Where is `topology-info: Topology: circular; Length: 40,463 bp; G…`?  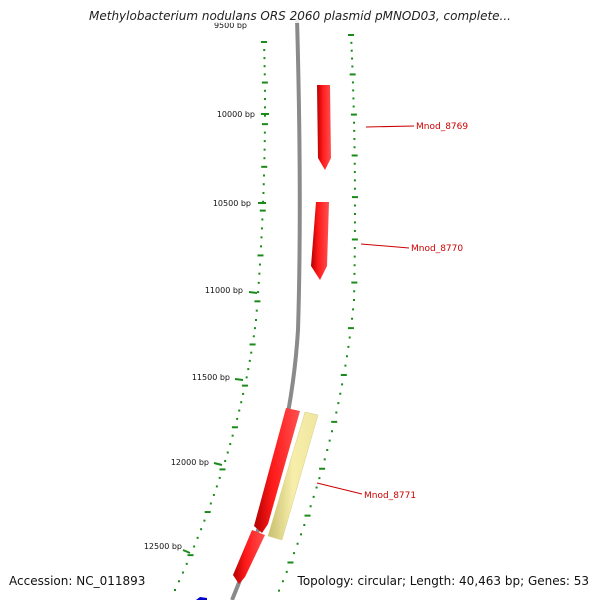 topology-info: Topology: circular; Length: 40,463 bp; G… is located at coordinates (443, 581).